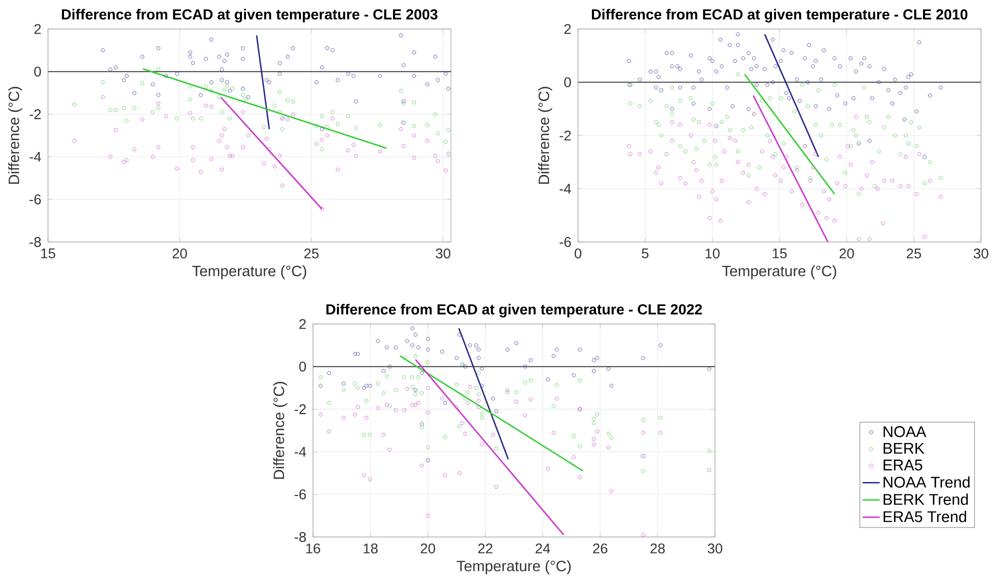  Describe the element at coordinates (925, 516) in the screenshot. I see `legend-label: ERA5 Trend` at that location.